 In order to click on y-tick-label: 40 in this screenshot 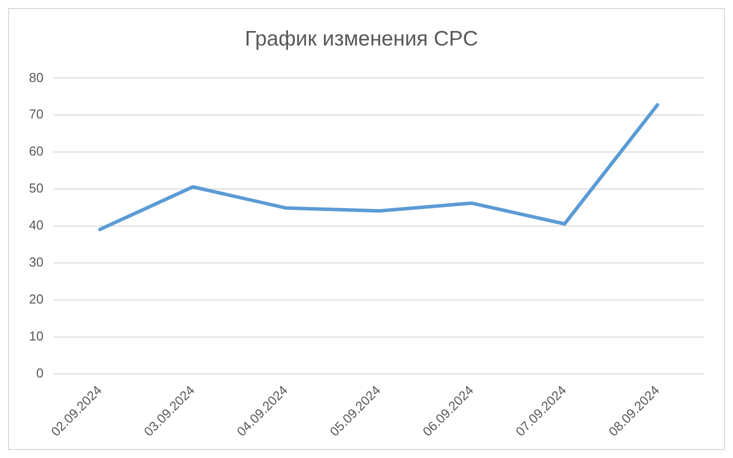, I will do `click(36, 225)`.